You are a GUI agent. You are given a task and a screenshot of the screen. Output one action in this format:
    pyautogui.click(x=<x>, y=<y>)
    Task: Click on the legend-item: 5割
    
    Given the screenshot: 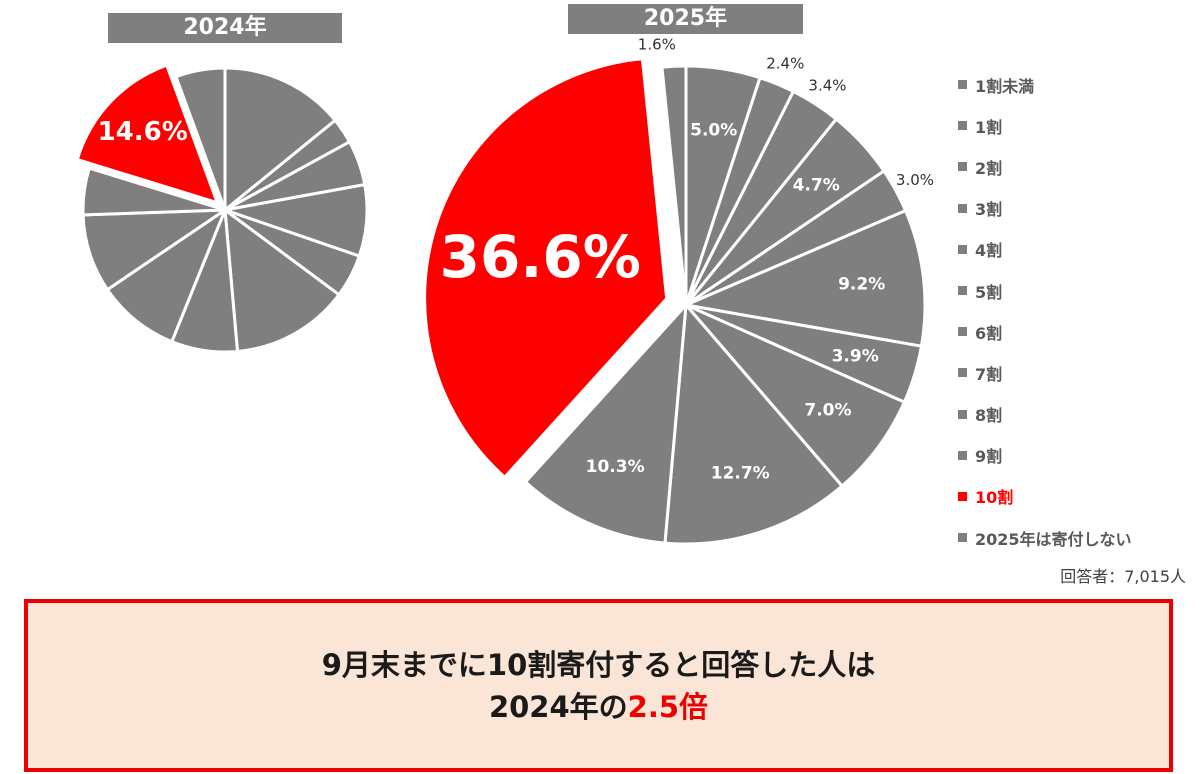 What is the action you would take?
    pyautogui.click(x=1045, y=290)
    